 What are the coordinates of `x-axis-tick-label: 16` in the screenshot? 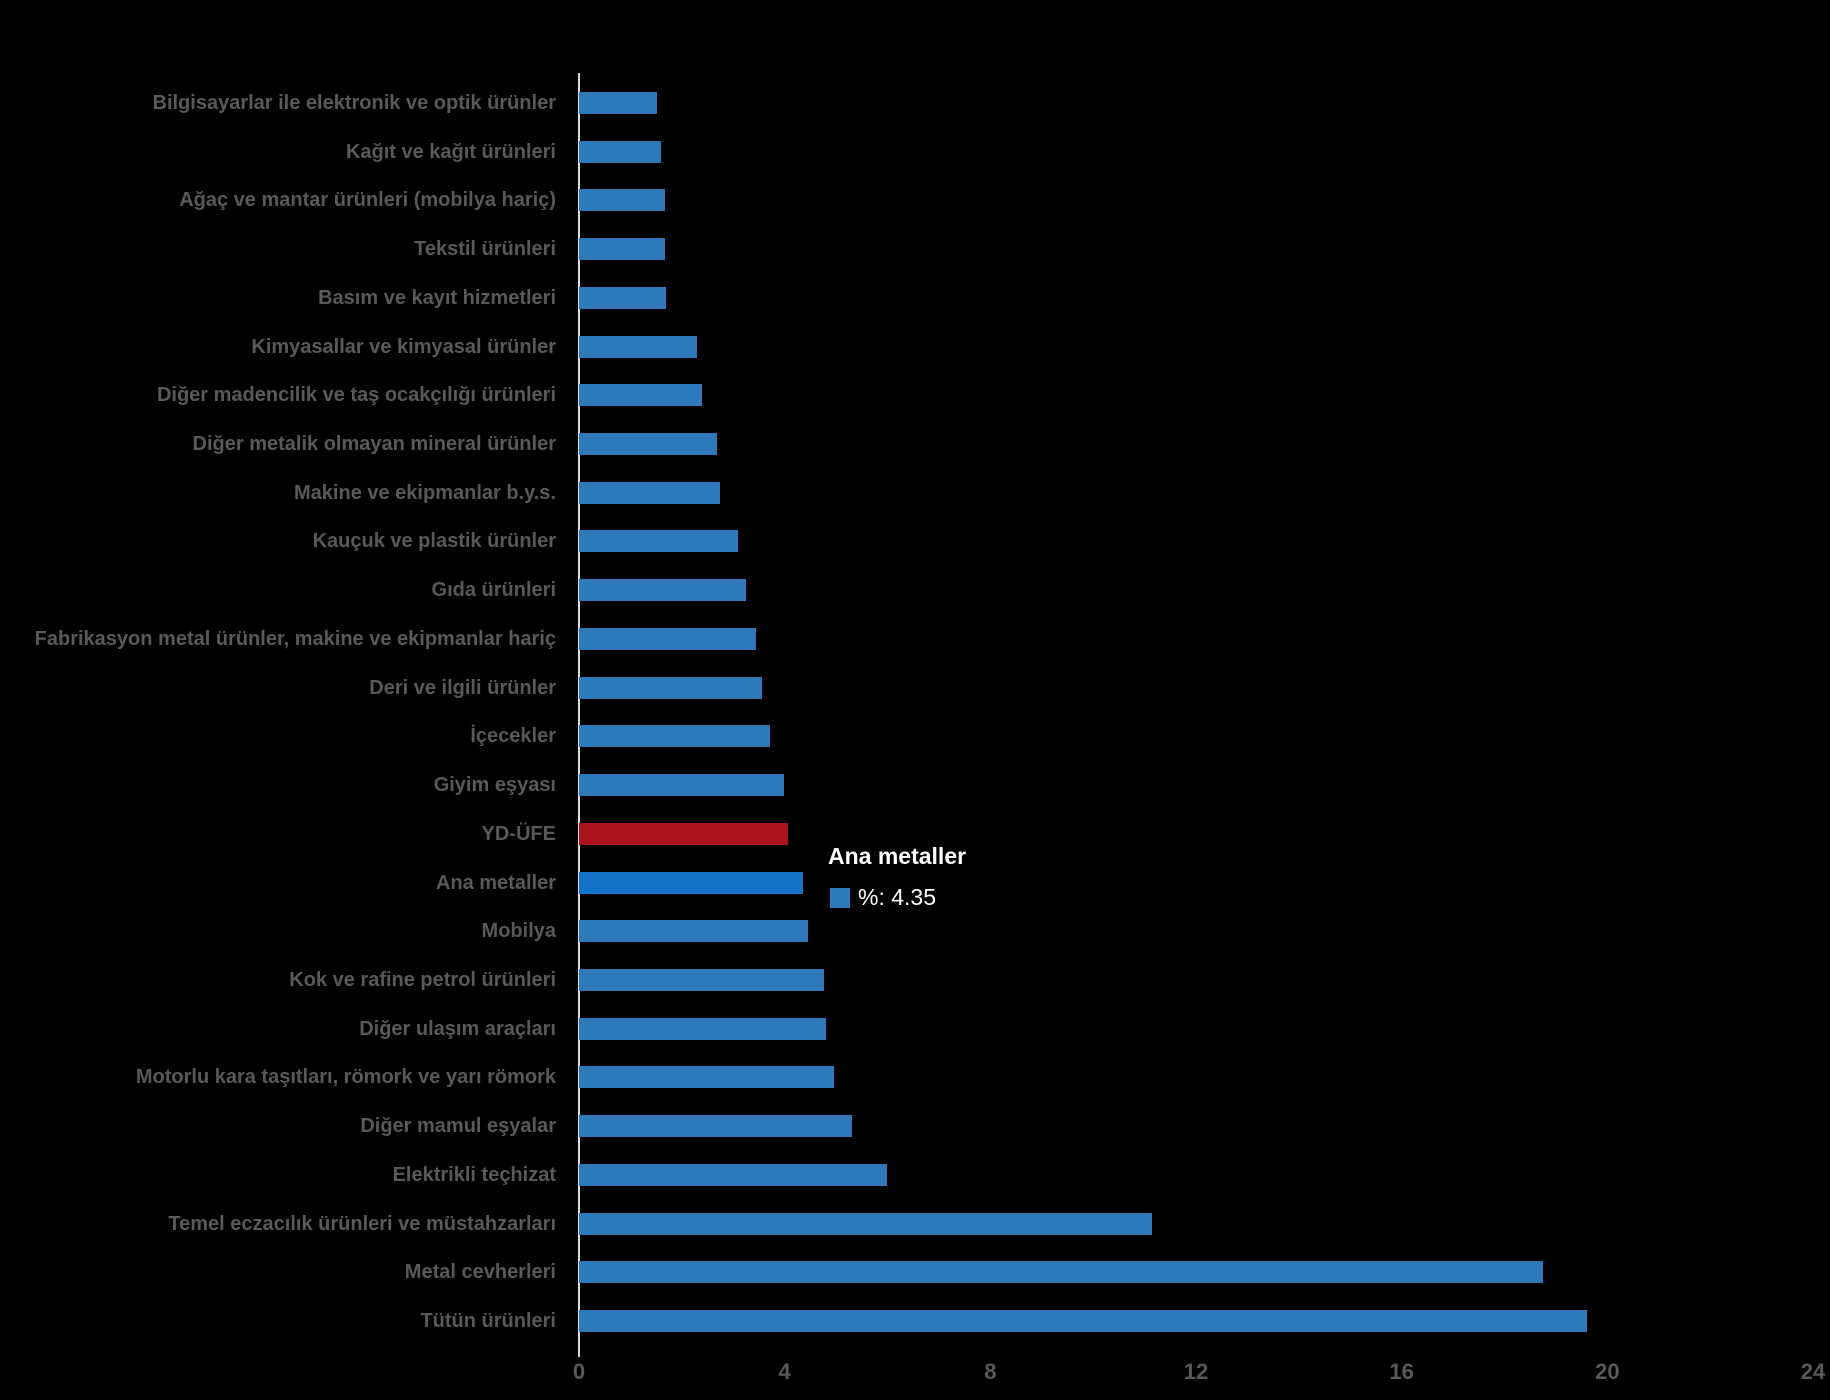 It's located at (1401, 1371).